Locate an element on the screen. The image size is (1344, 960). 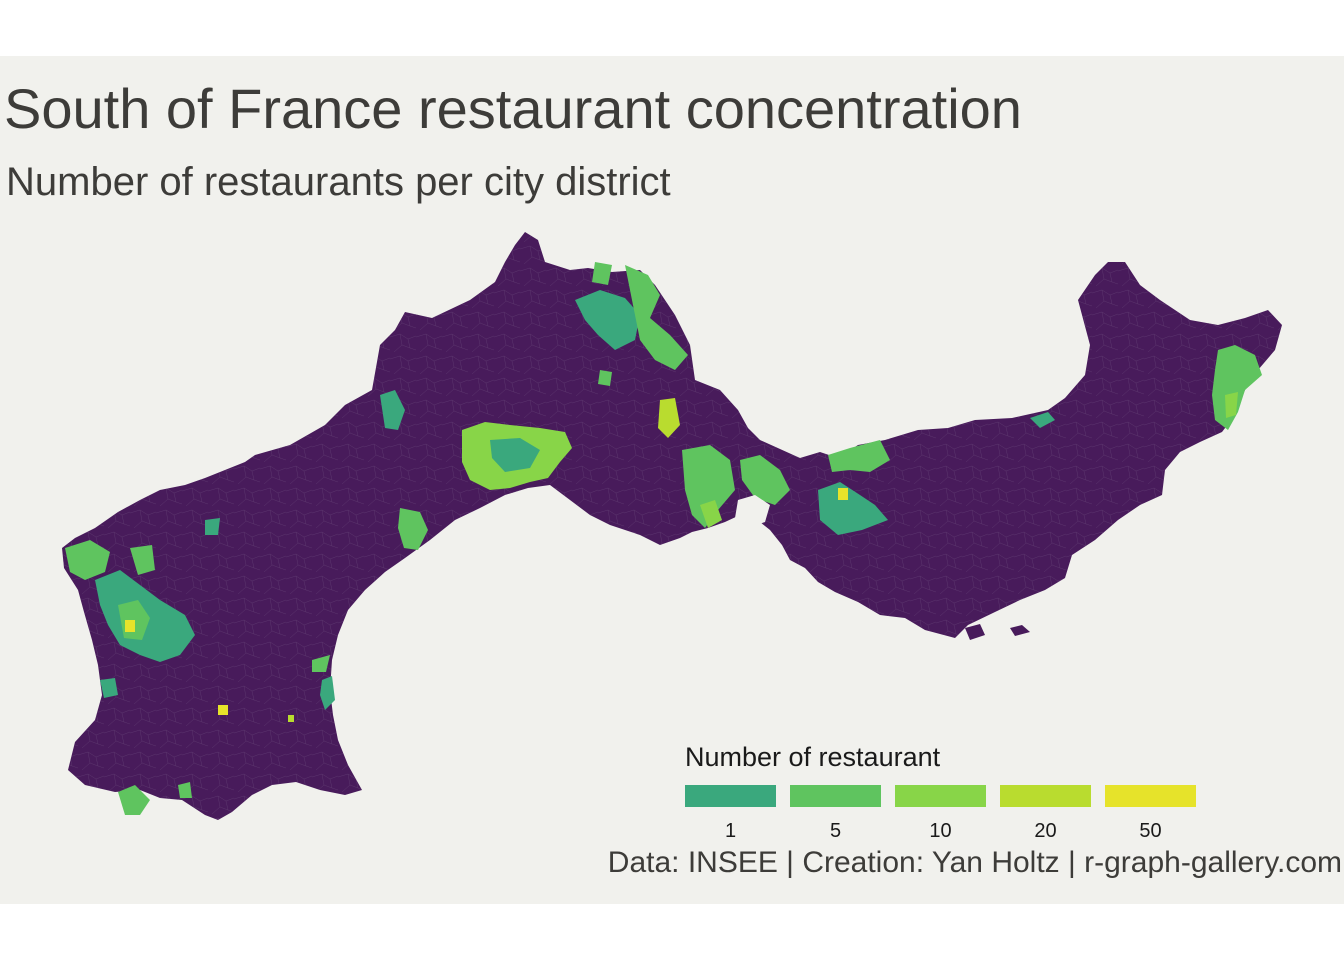
legend-label-20: 20 is located at coordinates (1045, 831).